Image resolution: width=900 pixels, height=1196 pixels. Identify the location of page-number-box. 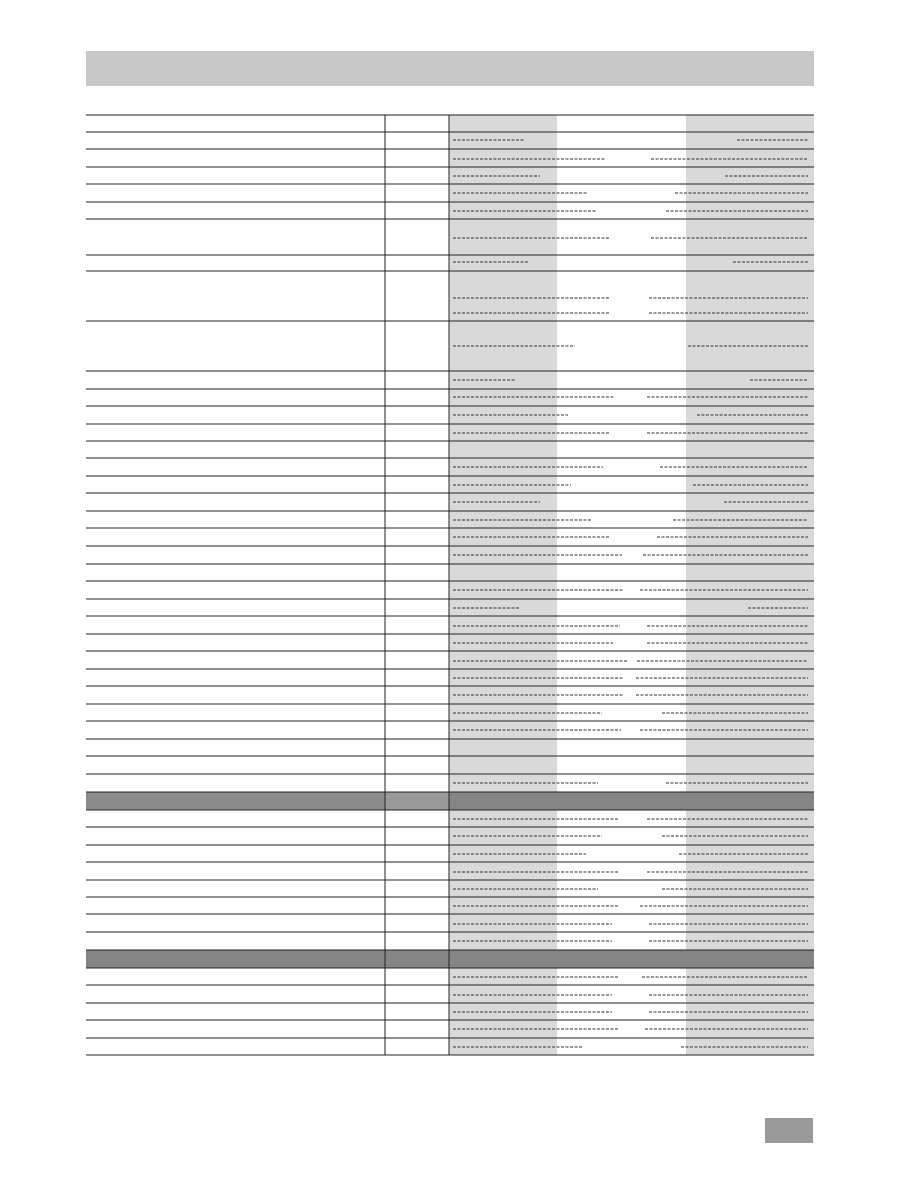
(789, 1130).